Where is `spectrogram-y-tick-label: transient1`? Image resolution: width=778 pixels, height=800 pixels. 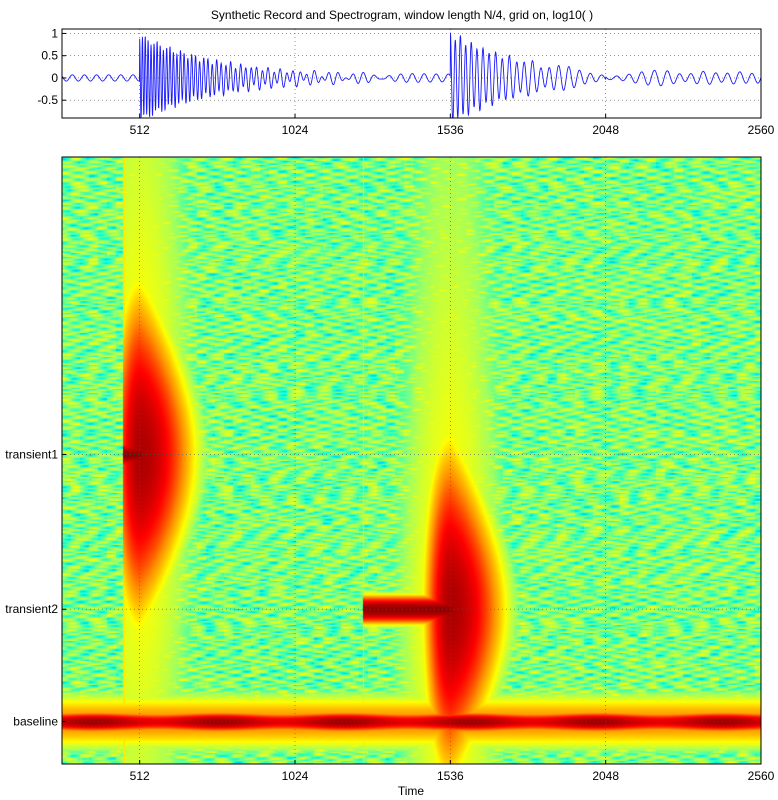
spectrogram-y-tick-label: transient1 is located at coordinates (31, 454).